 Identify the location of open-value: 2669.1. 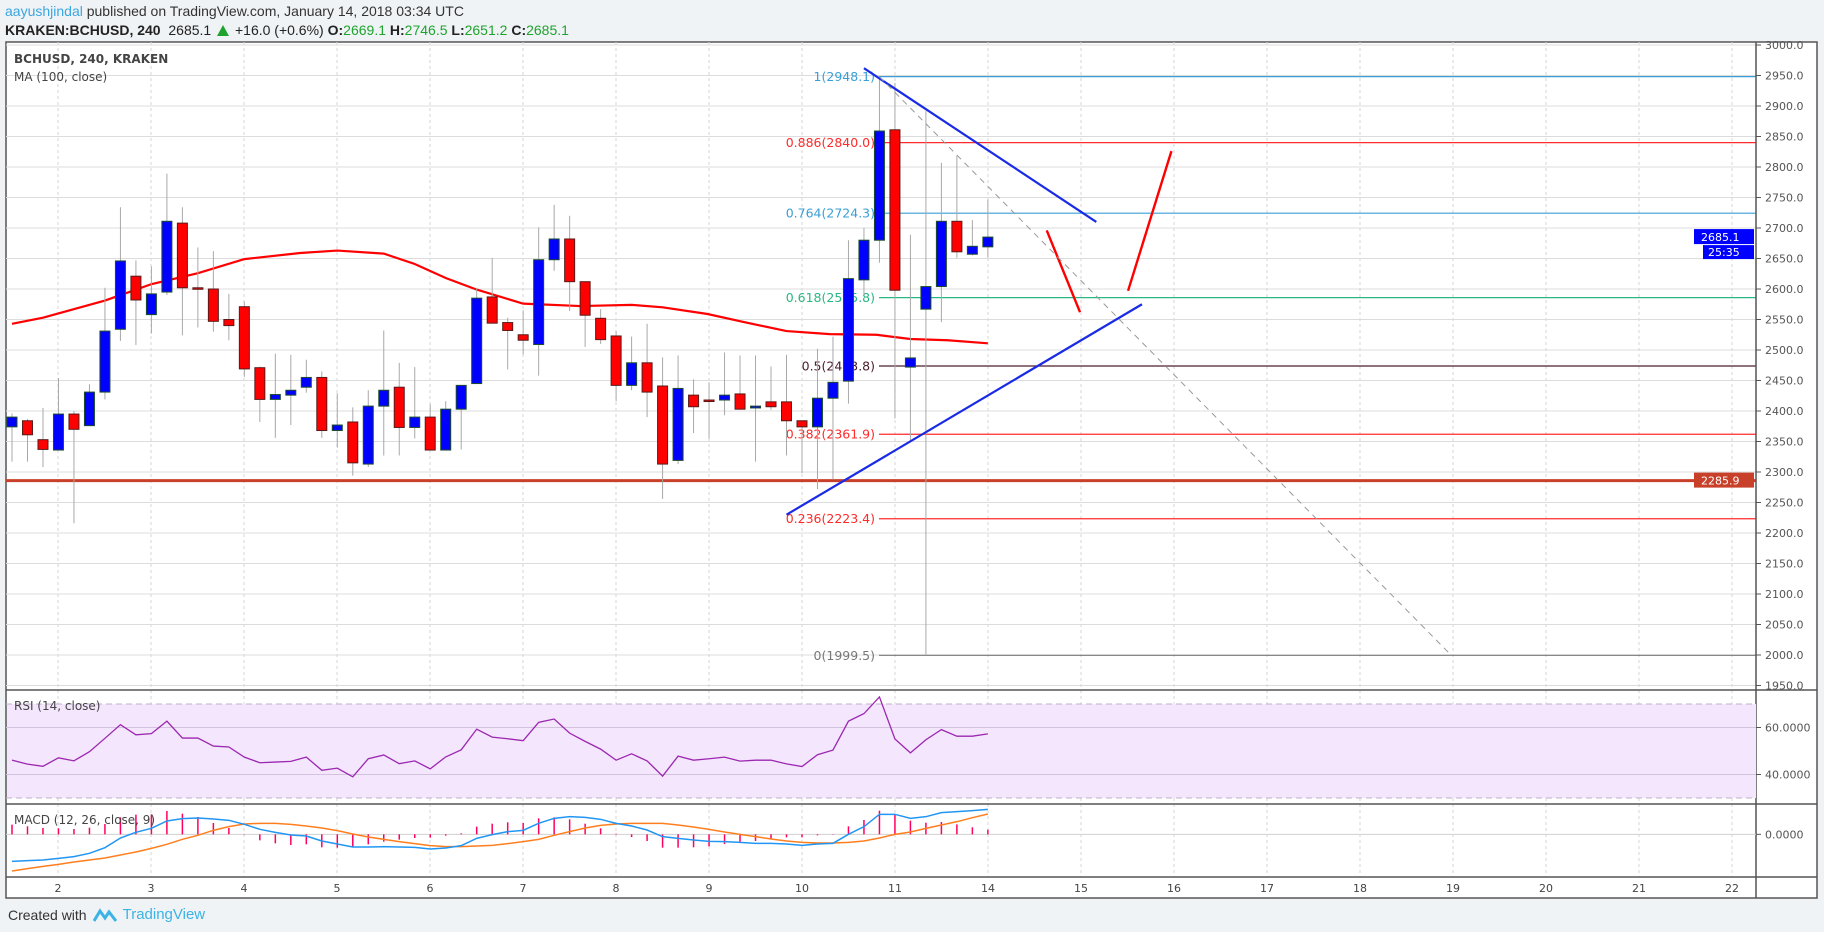
(364, 30).